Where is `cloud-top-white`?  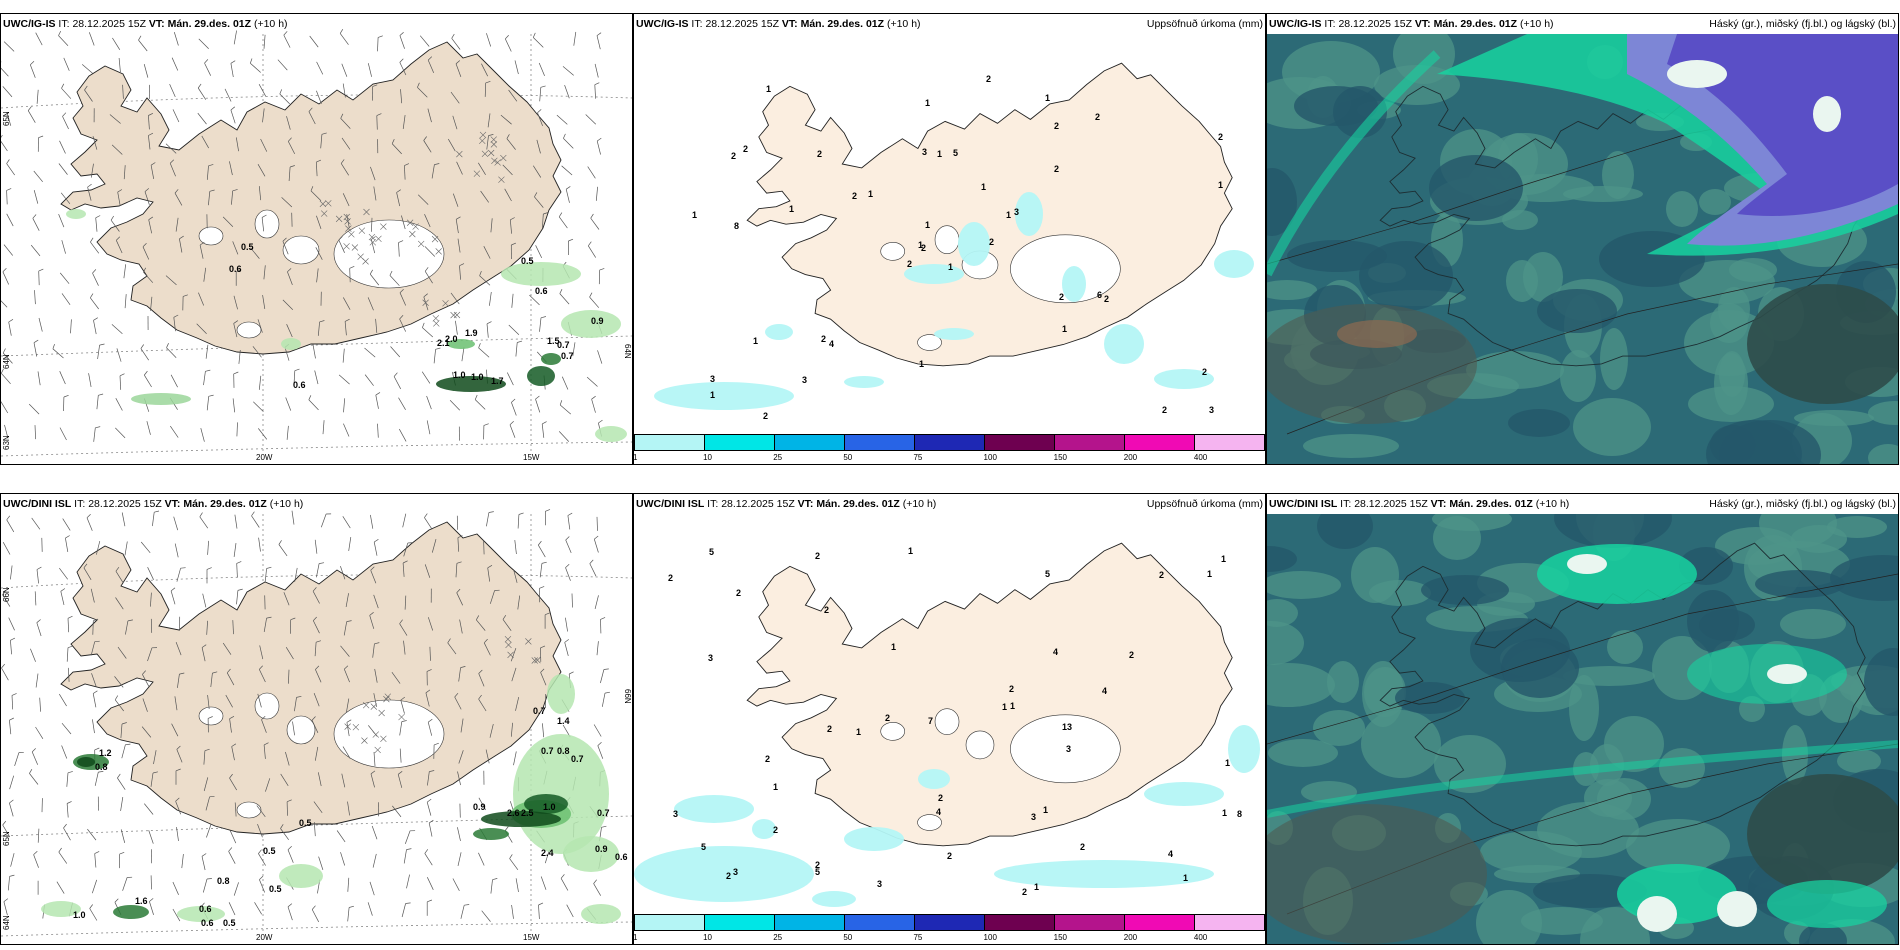
cloud-top-white is located at coordinates (1787, 674).